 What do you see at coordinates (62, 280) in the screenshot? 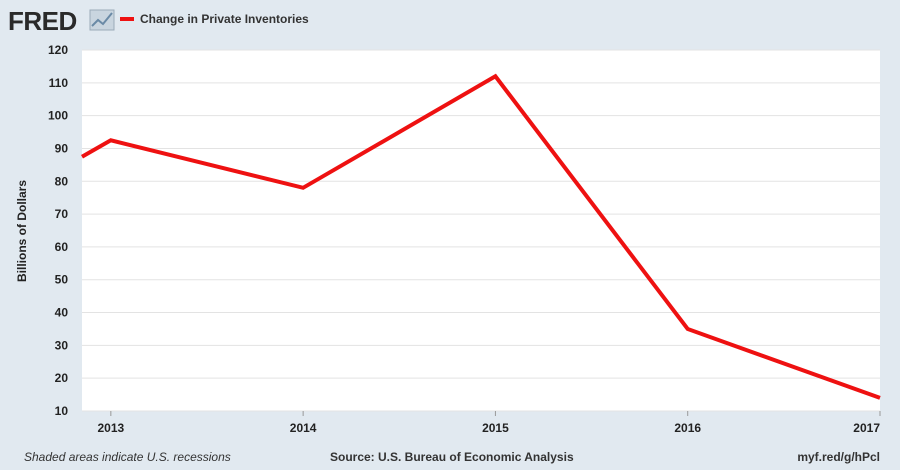
I see `y-tick-label: 50` at bounding box center [62, 280].